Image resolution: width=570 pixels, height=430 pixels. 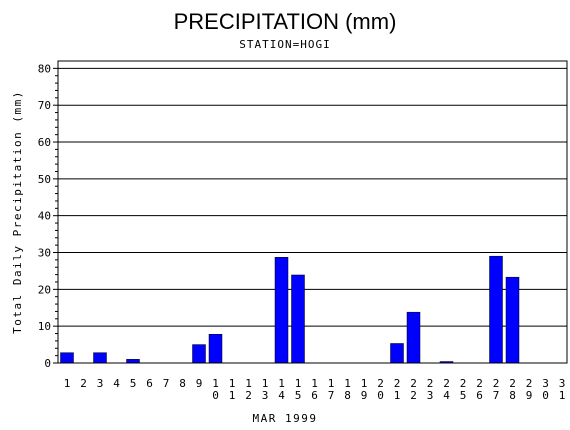 What do you see at coordinates (285, 21) in the screenshot?
I see `chart-title: PRECIPITATION (mm)` at bounding box center [285, 21].